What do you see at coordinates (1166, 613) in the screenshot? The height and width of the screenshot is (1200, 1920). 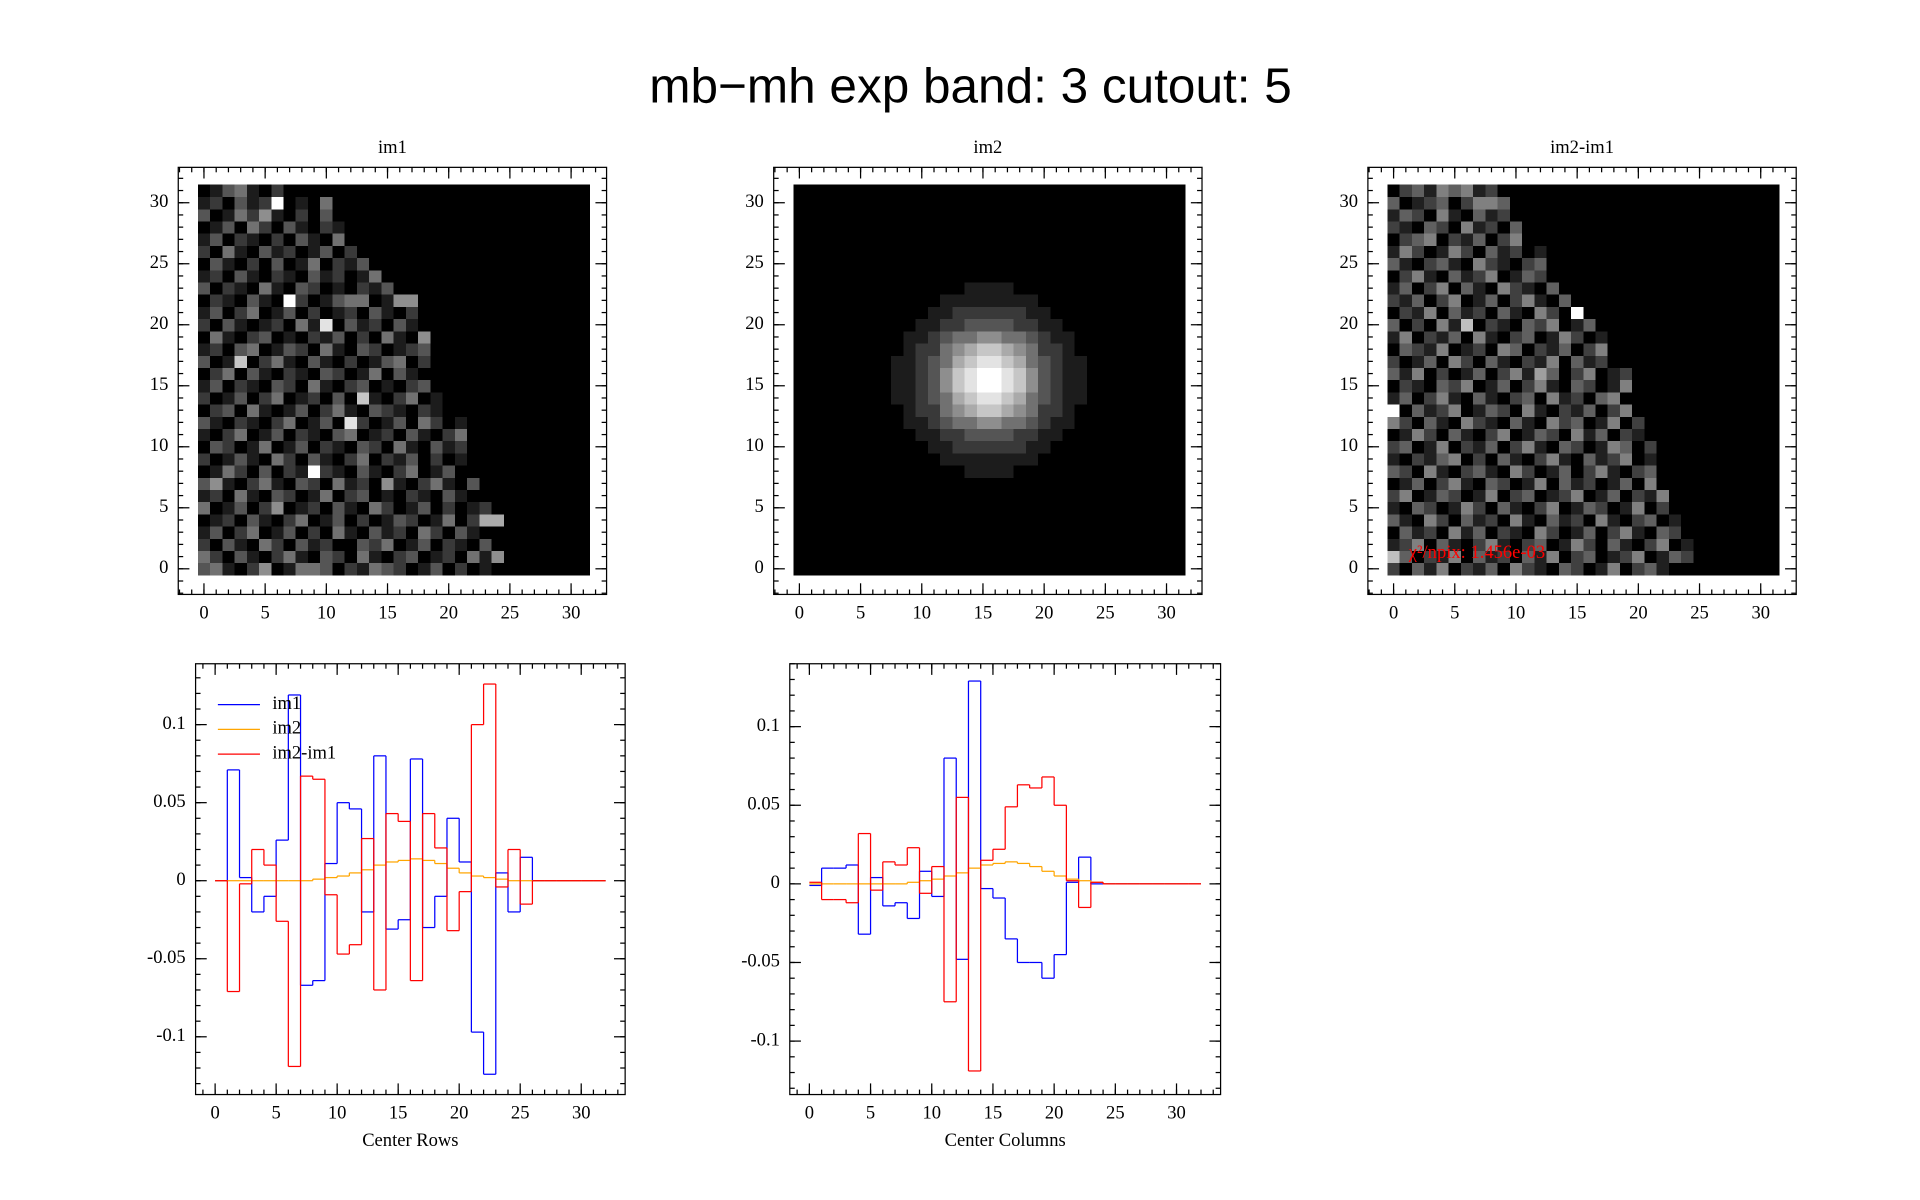 I see `x-tick-label: 30` at bounding box center [1166, 613].